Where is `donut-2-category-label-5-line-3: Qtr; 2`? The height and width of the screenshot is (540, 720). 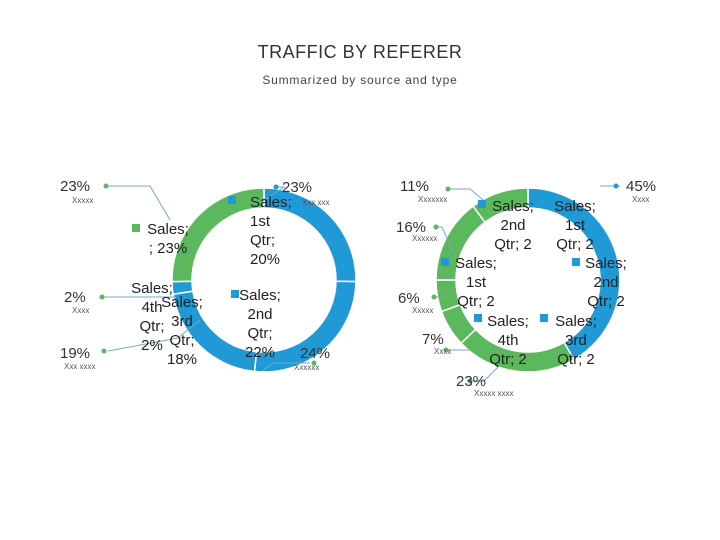 donut-2-category-label-5-line-3: Qtr; 2 is located at coordinates (606, 301).